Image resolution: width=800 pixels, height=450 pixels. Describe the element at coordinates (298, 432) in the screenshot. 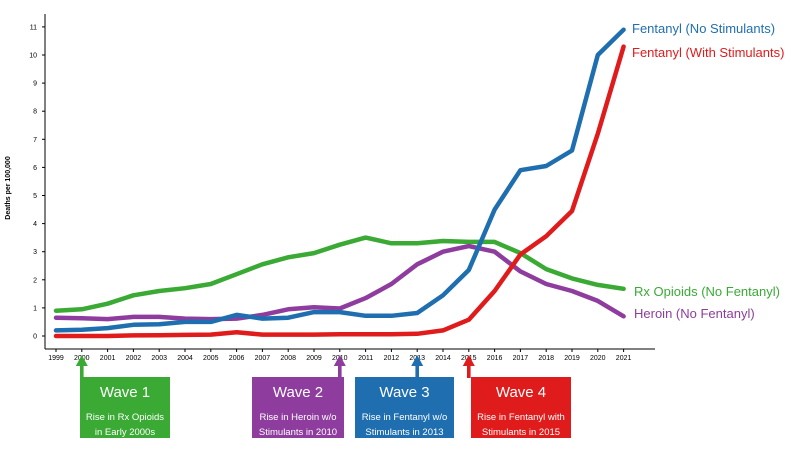

I see `wave-2-line-2: Stimulants in 2010` at that location.